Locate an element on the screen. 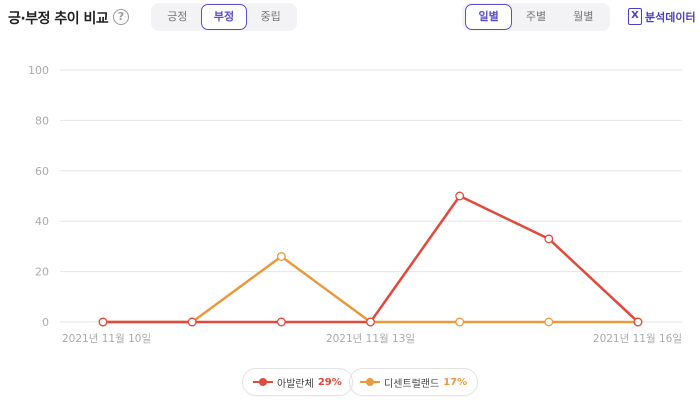  tab-monthly: 월별 is located at coordinates (583, 16).